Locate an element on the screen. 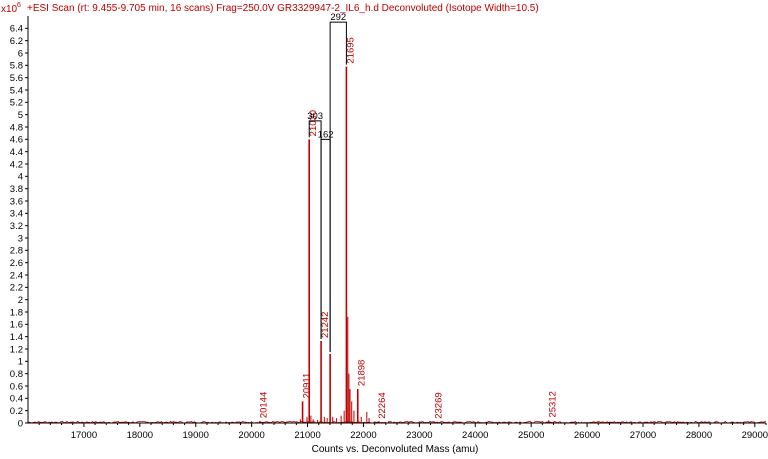 The height and width of the screenshot is (459, 768). y-tick-label: 1.8 is located at coordinates (16, 312).